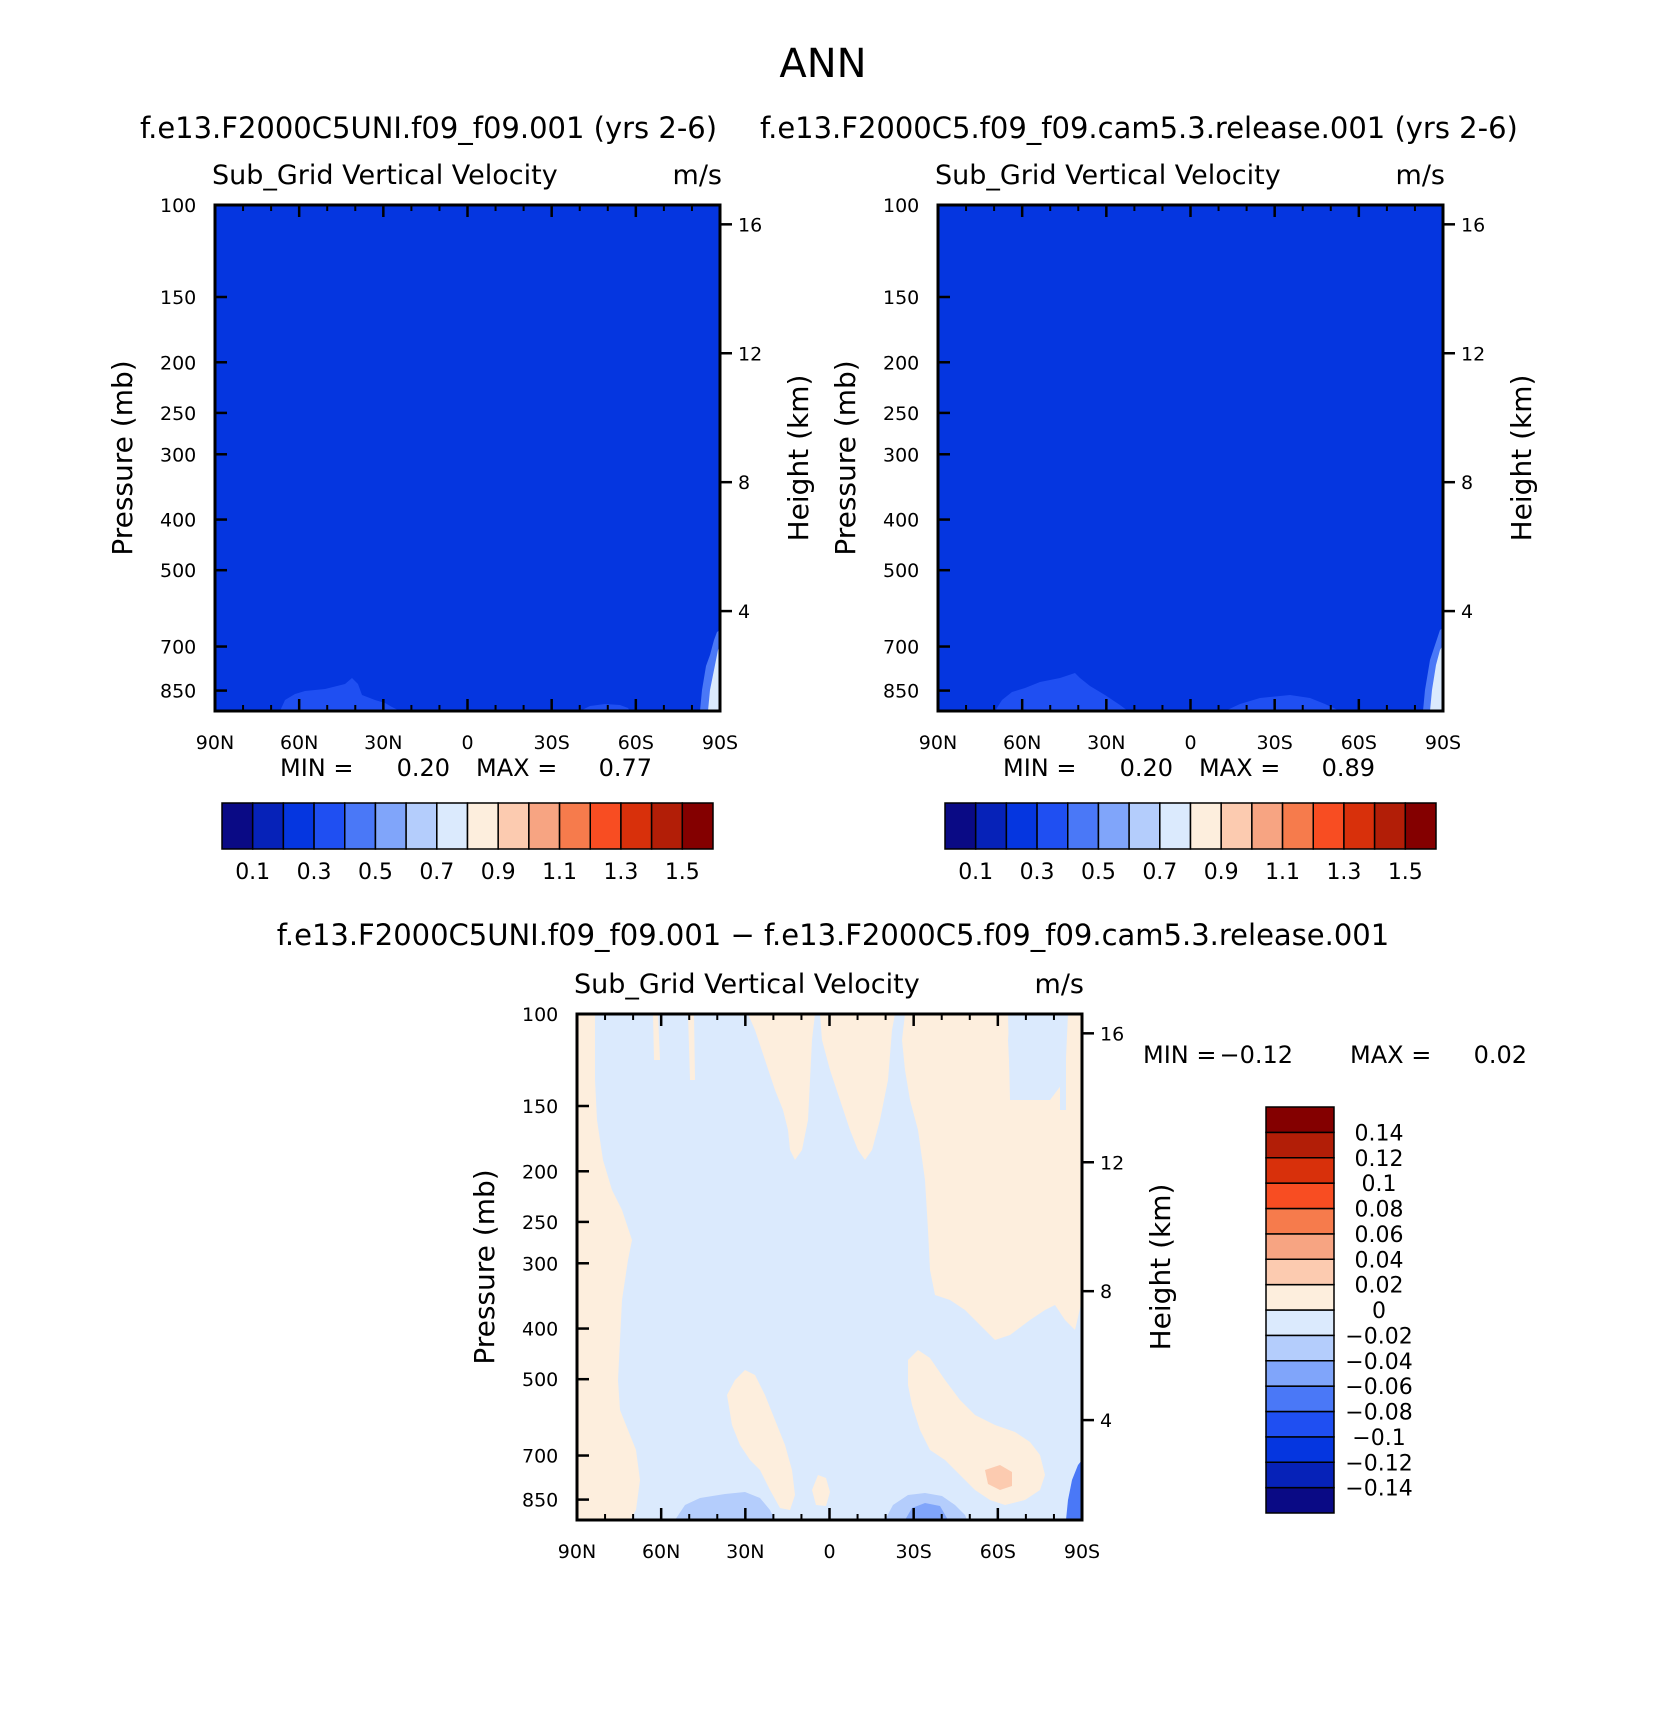  I want to click on colorbar-label: 0.14, so click(1379, 1133).